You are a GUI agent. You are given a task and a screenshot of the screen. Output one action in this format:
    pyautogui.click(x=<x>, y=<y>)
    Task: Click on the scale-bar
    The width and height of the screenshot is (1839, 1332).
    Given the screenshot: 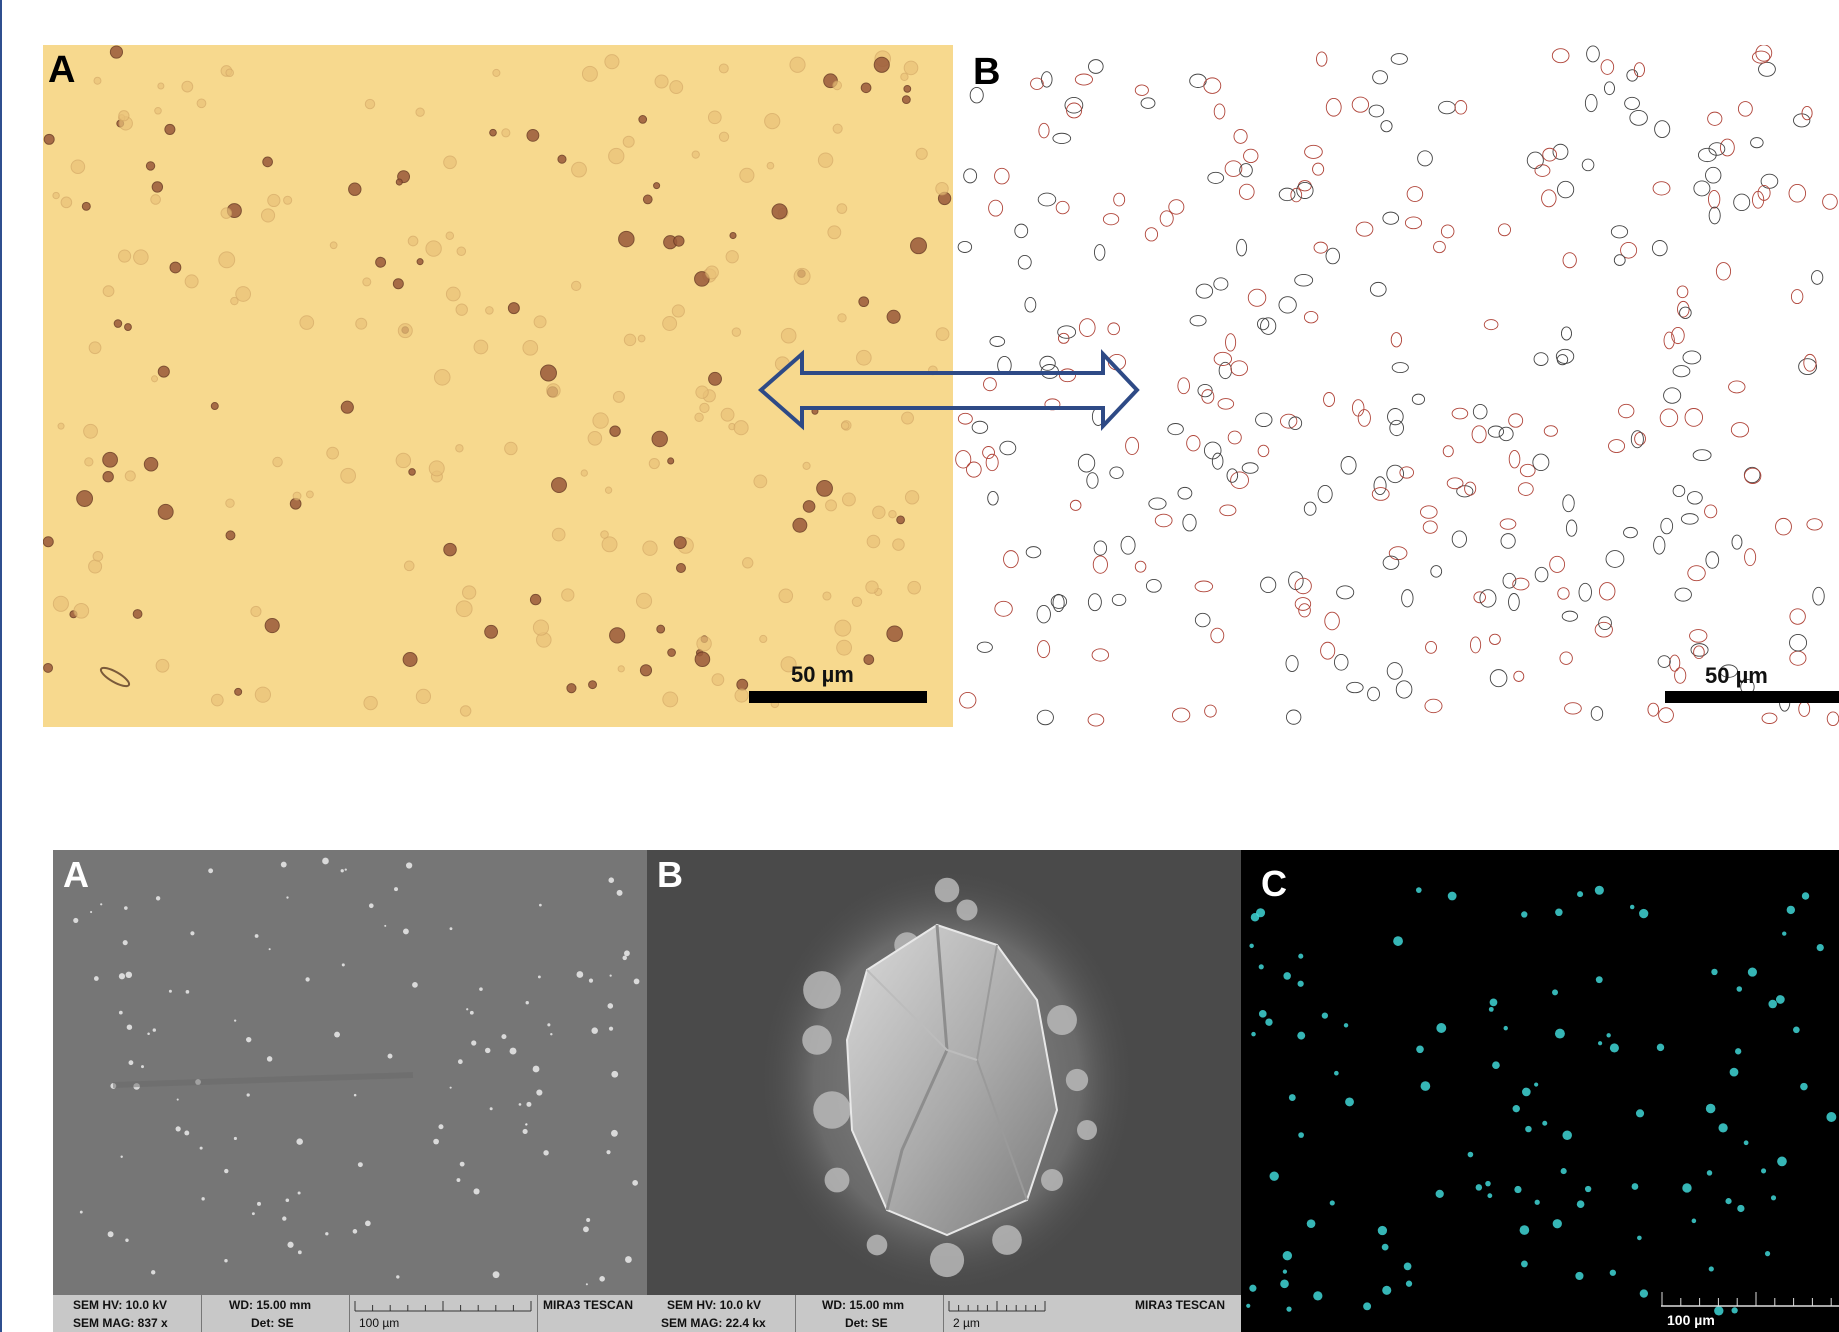 What is the action you would take?
    pyautogui.click(x=838, y=697)
    